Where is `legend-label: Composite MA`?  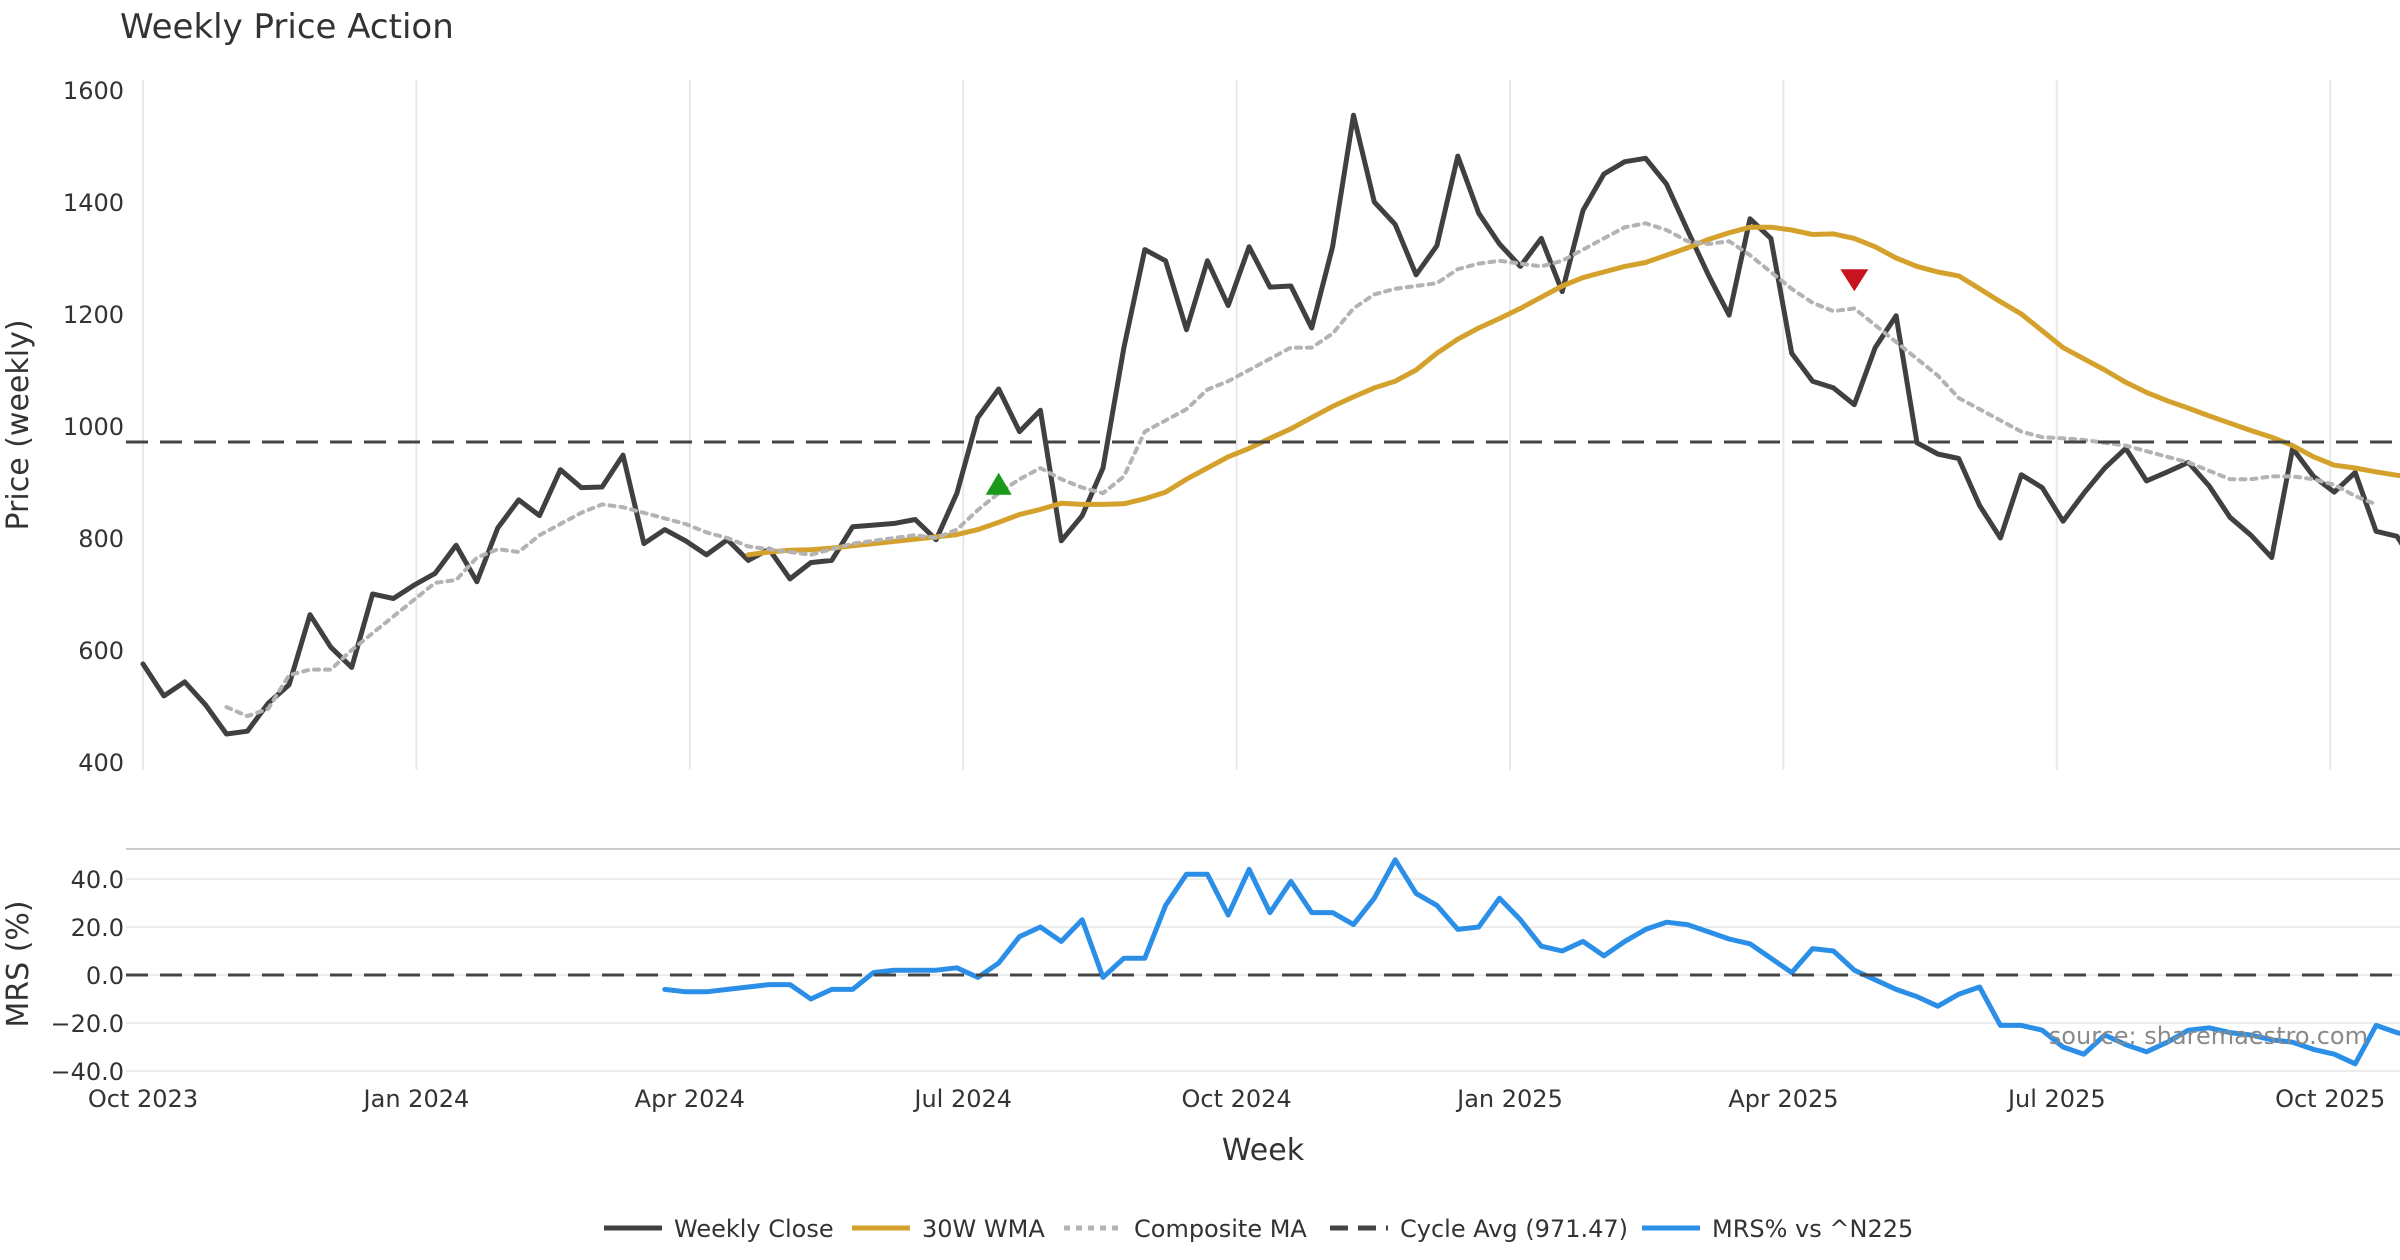
legend-label: Composite MA is located at coordinates (1220, 1229).